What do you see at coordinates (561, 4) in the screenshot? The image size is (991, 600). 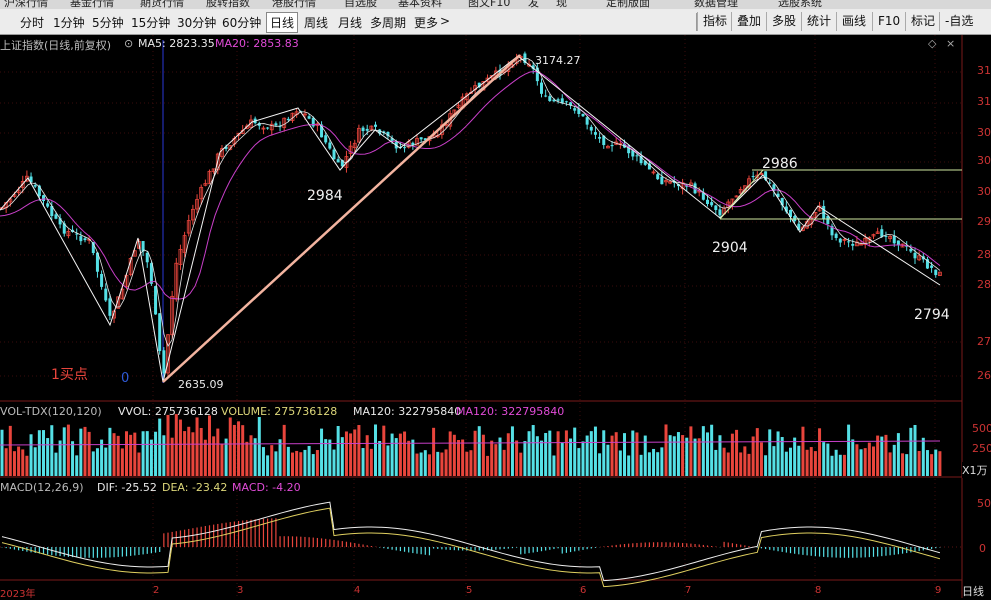 I see `menu-item: 现` at bounding box center [561, 4].